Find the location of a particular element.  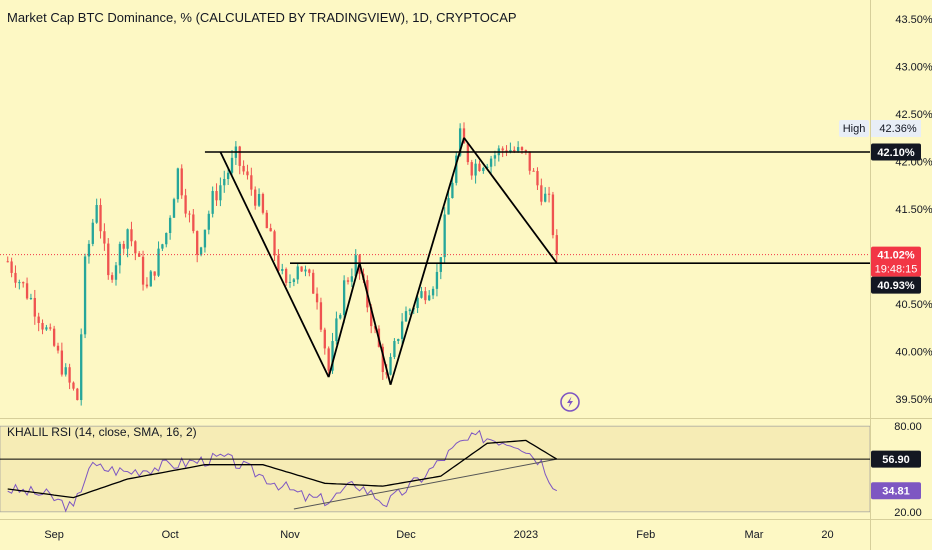

high-value: 42.36% is located at coordinates (898, 129).